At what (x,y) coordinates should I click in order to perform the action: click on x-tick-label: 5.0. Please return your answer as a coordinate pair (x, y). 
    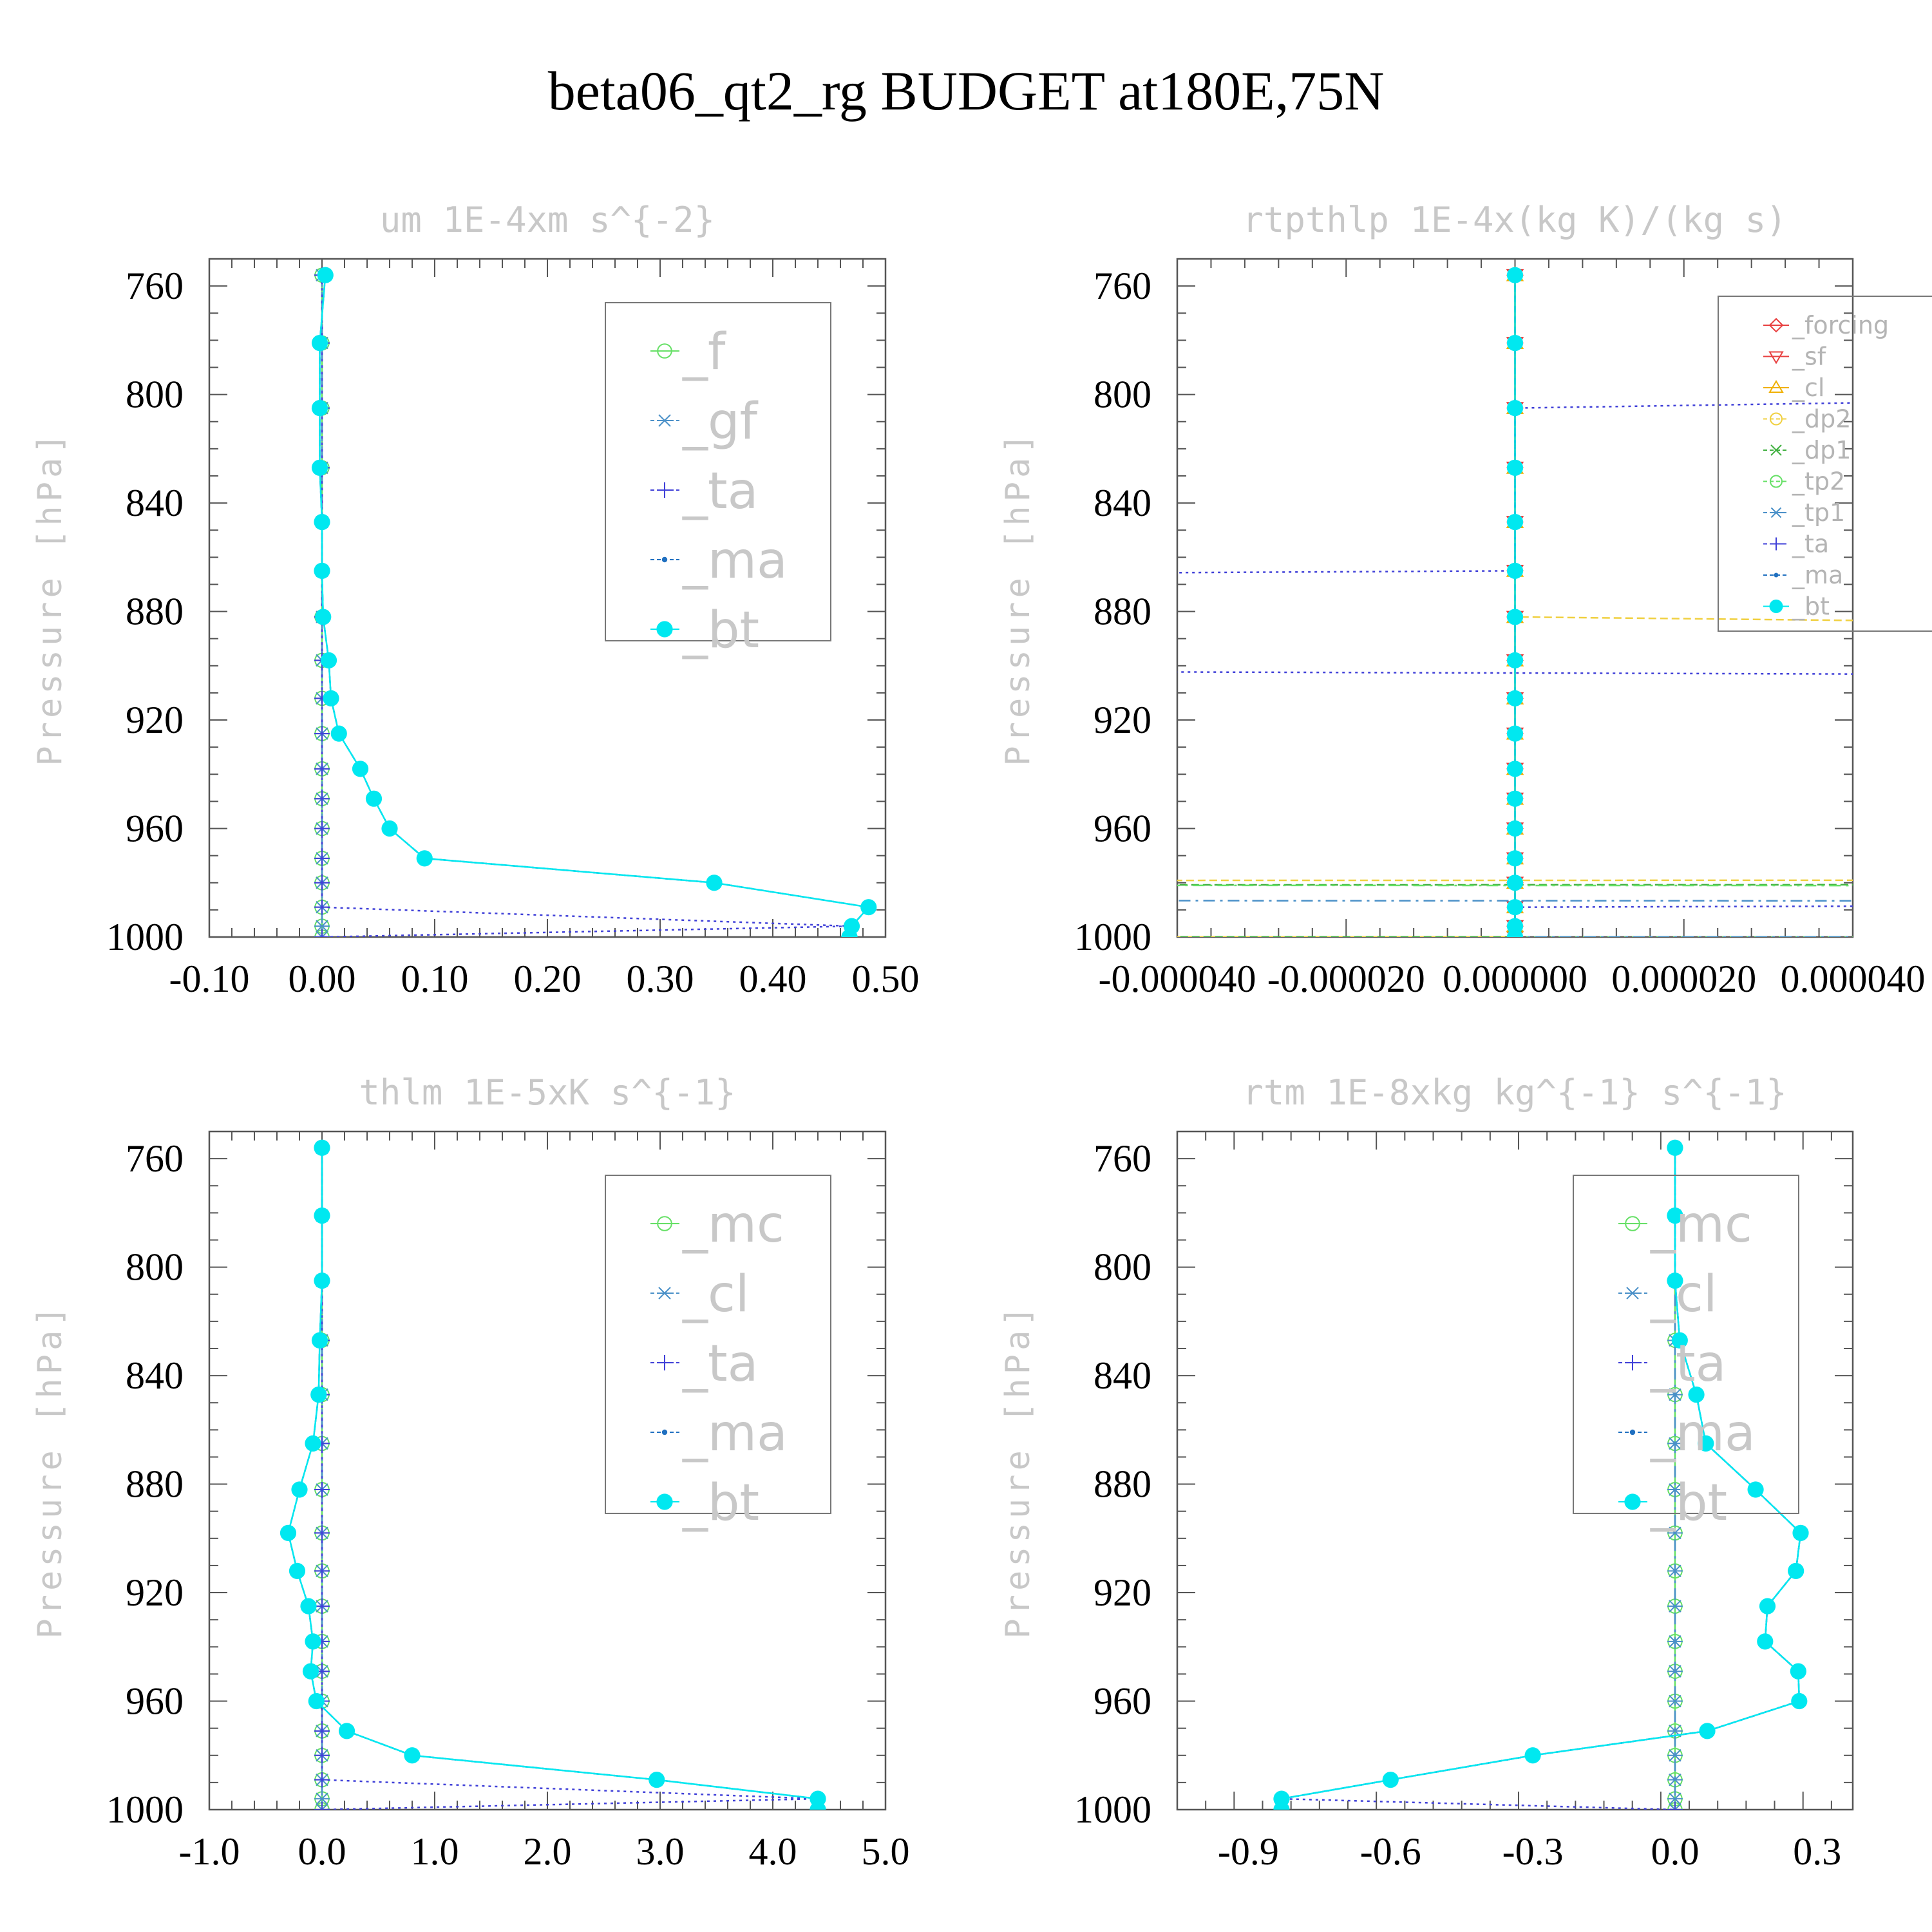
    Looking at the image, I should click on (886, 1851).